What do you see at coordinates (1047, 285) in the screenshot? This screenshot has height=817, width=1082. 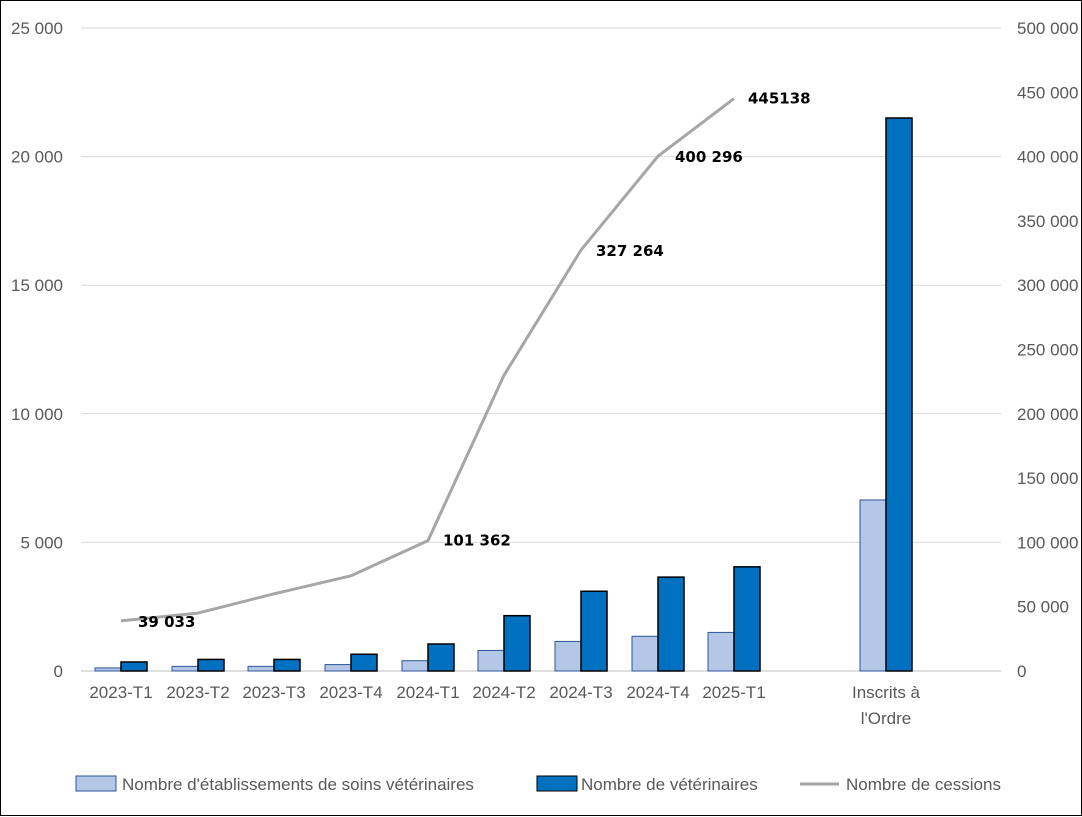 I see `right-axis-tick: 300 000` at bounding box center [1047, 285].